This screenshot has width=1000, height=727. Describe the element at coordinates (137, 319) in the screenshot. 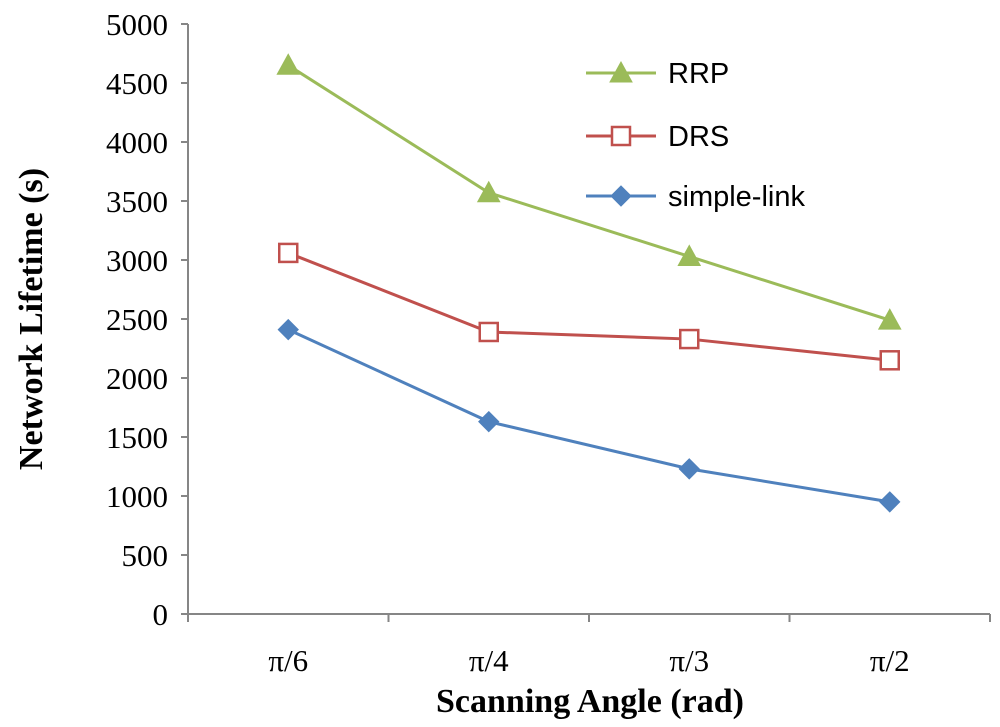

I see `y-tick-label: 2500` at that location.